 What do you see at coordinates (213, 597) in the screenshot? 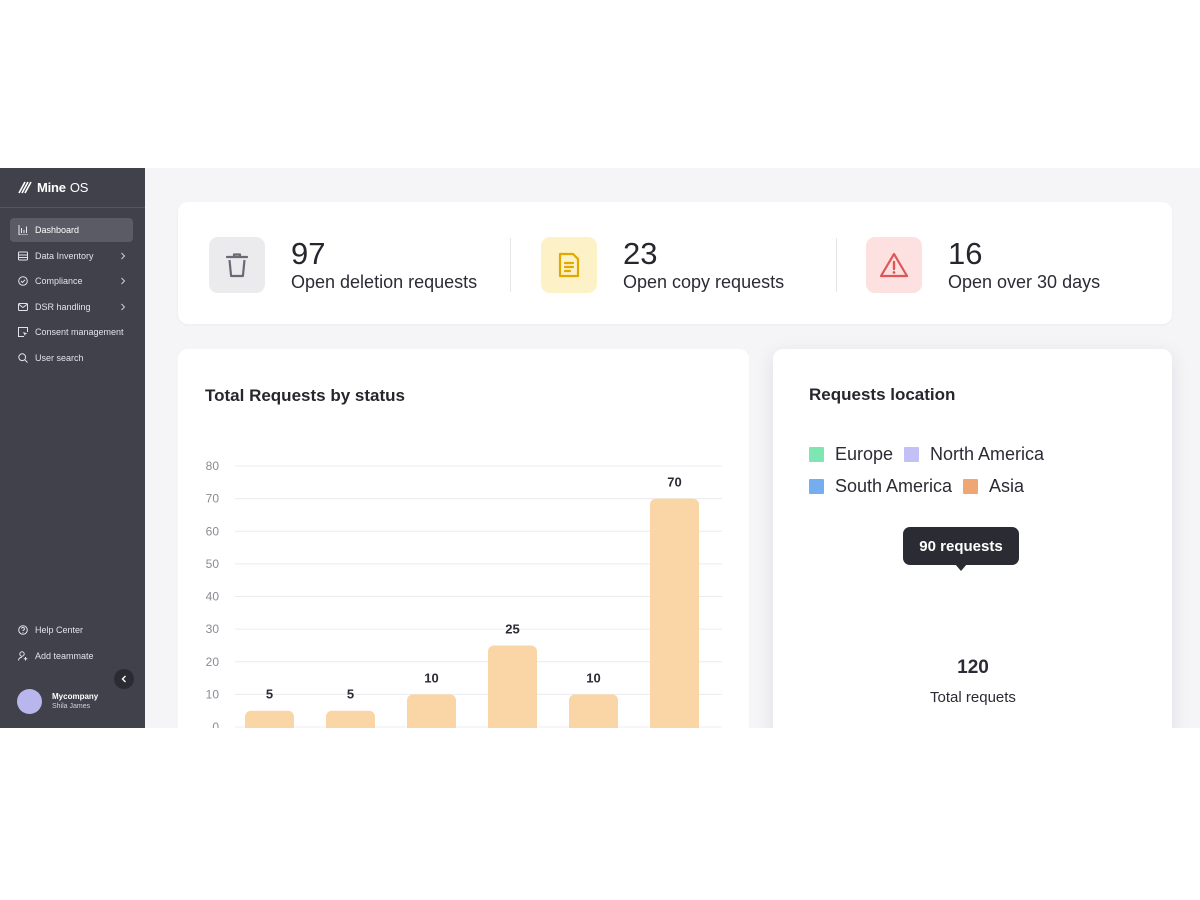
I see `y-tick-label: 40` at bounding box center [213, 597].